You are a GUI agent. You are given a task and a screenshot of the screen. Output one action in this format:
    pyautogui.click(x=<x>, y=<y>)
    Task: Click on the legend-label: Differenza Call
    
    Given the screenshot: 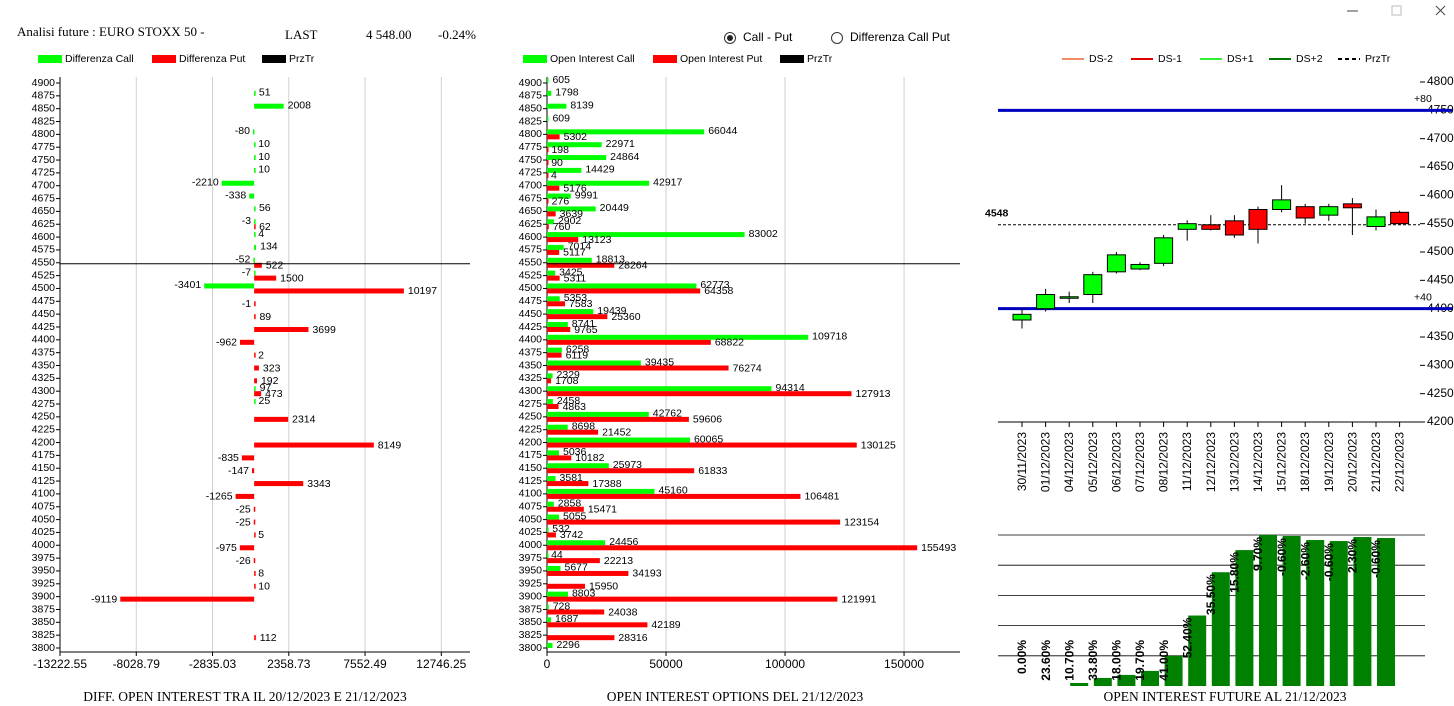 What is the action you would take?
    pyautogui.click(x=99, y=59)
    